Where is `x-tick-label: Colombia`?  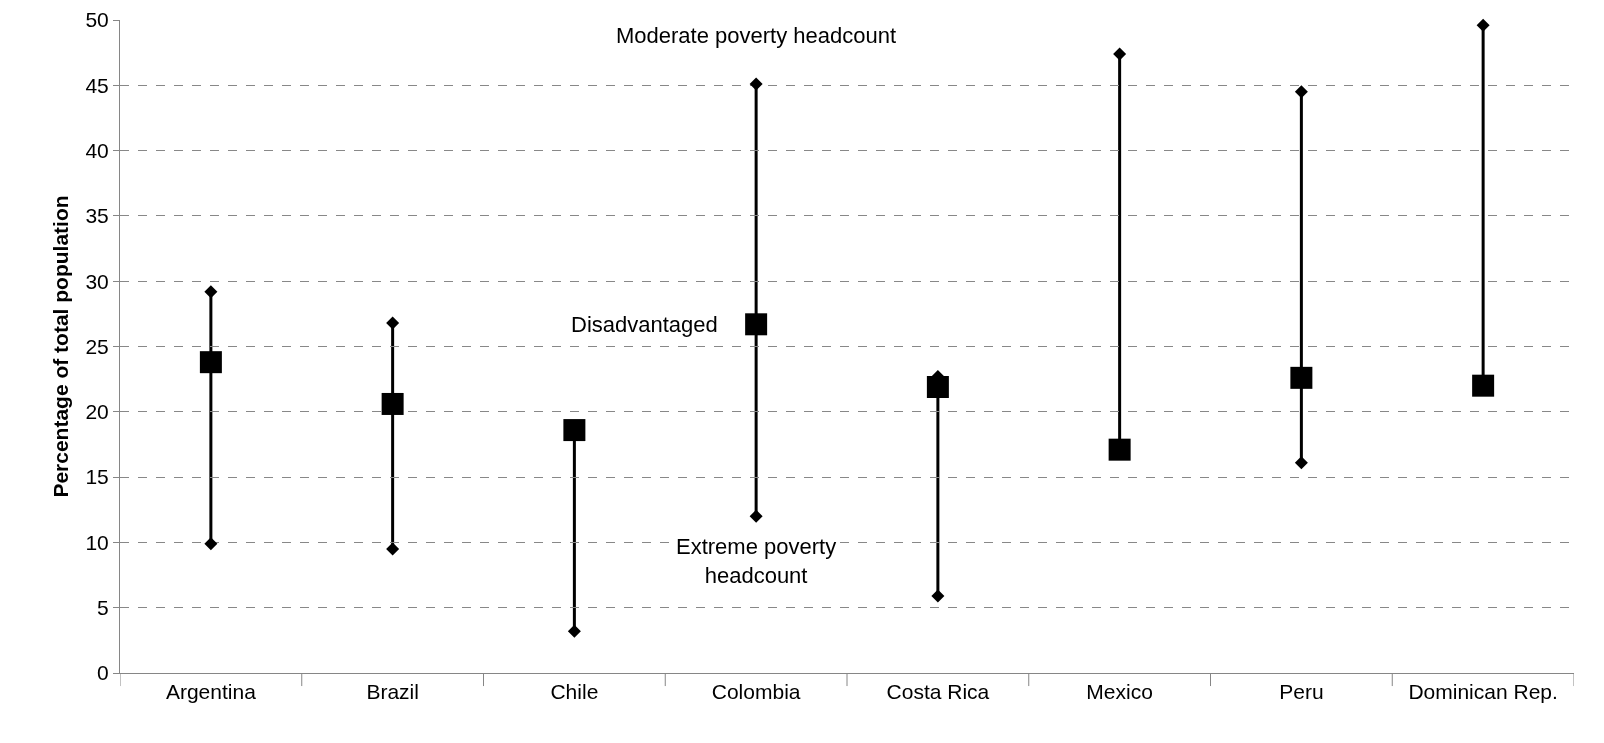
x-tick-label: Colombia is located at coordinates (756, 692).